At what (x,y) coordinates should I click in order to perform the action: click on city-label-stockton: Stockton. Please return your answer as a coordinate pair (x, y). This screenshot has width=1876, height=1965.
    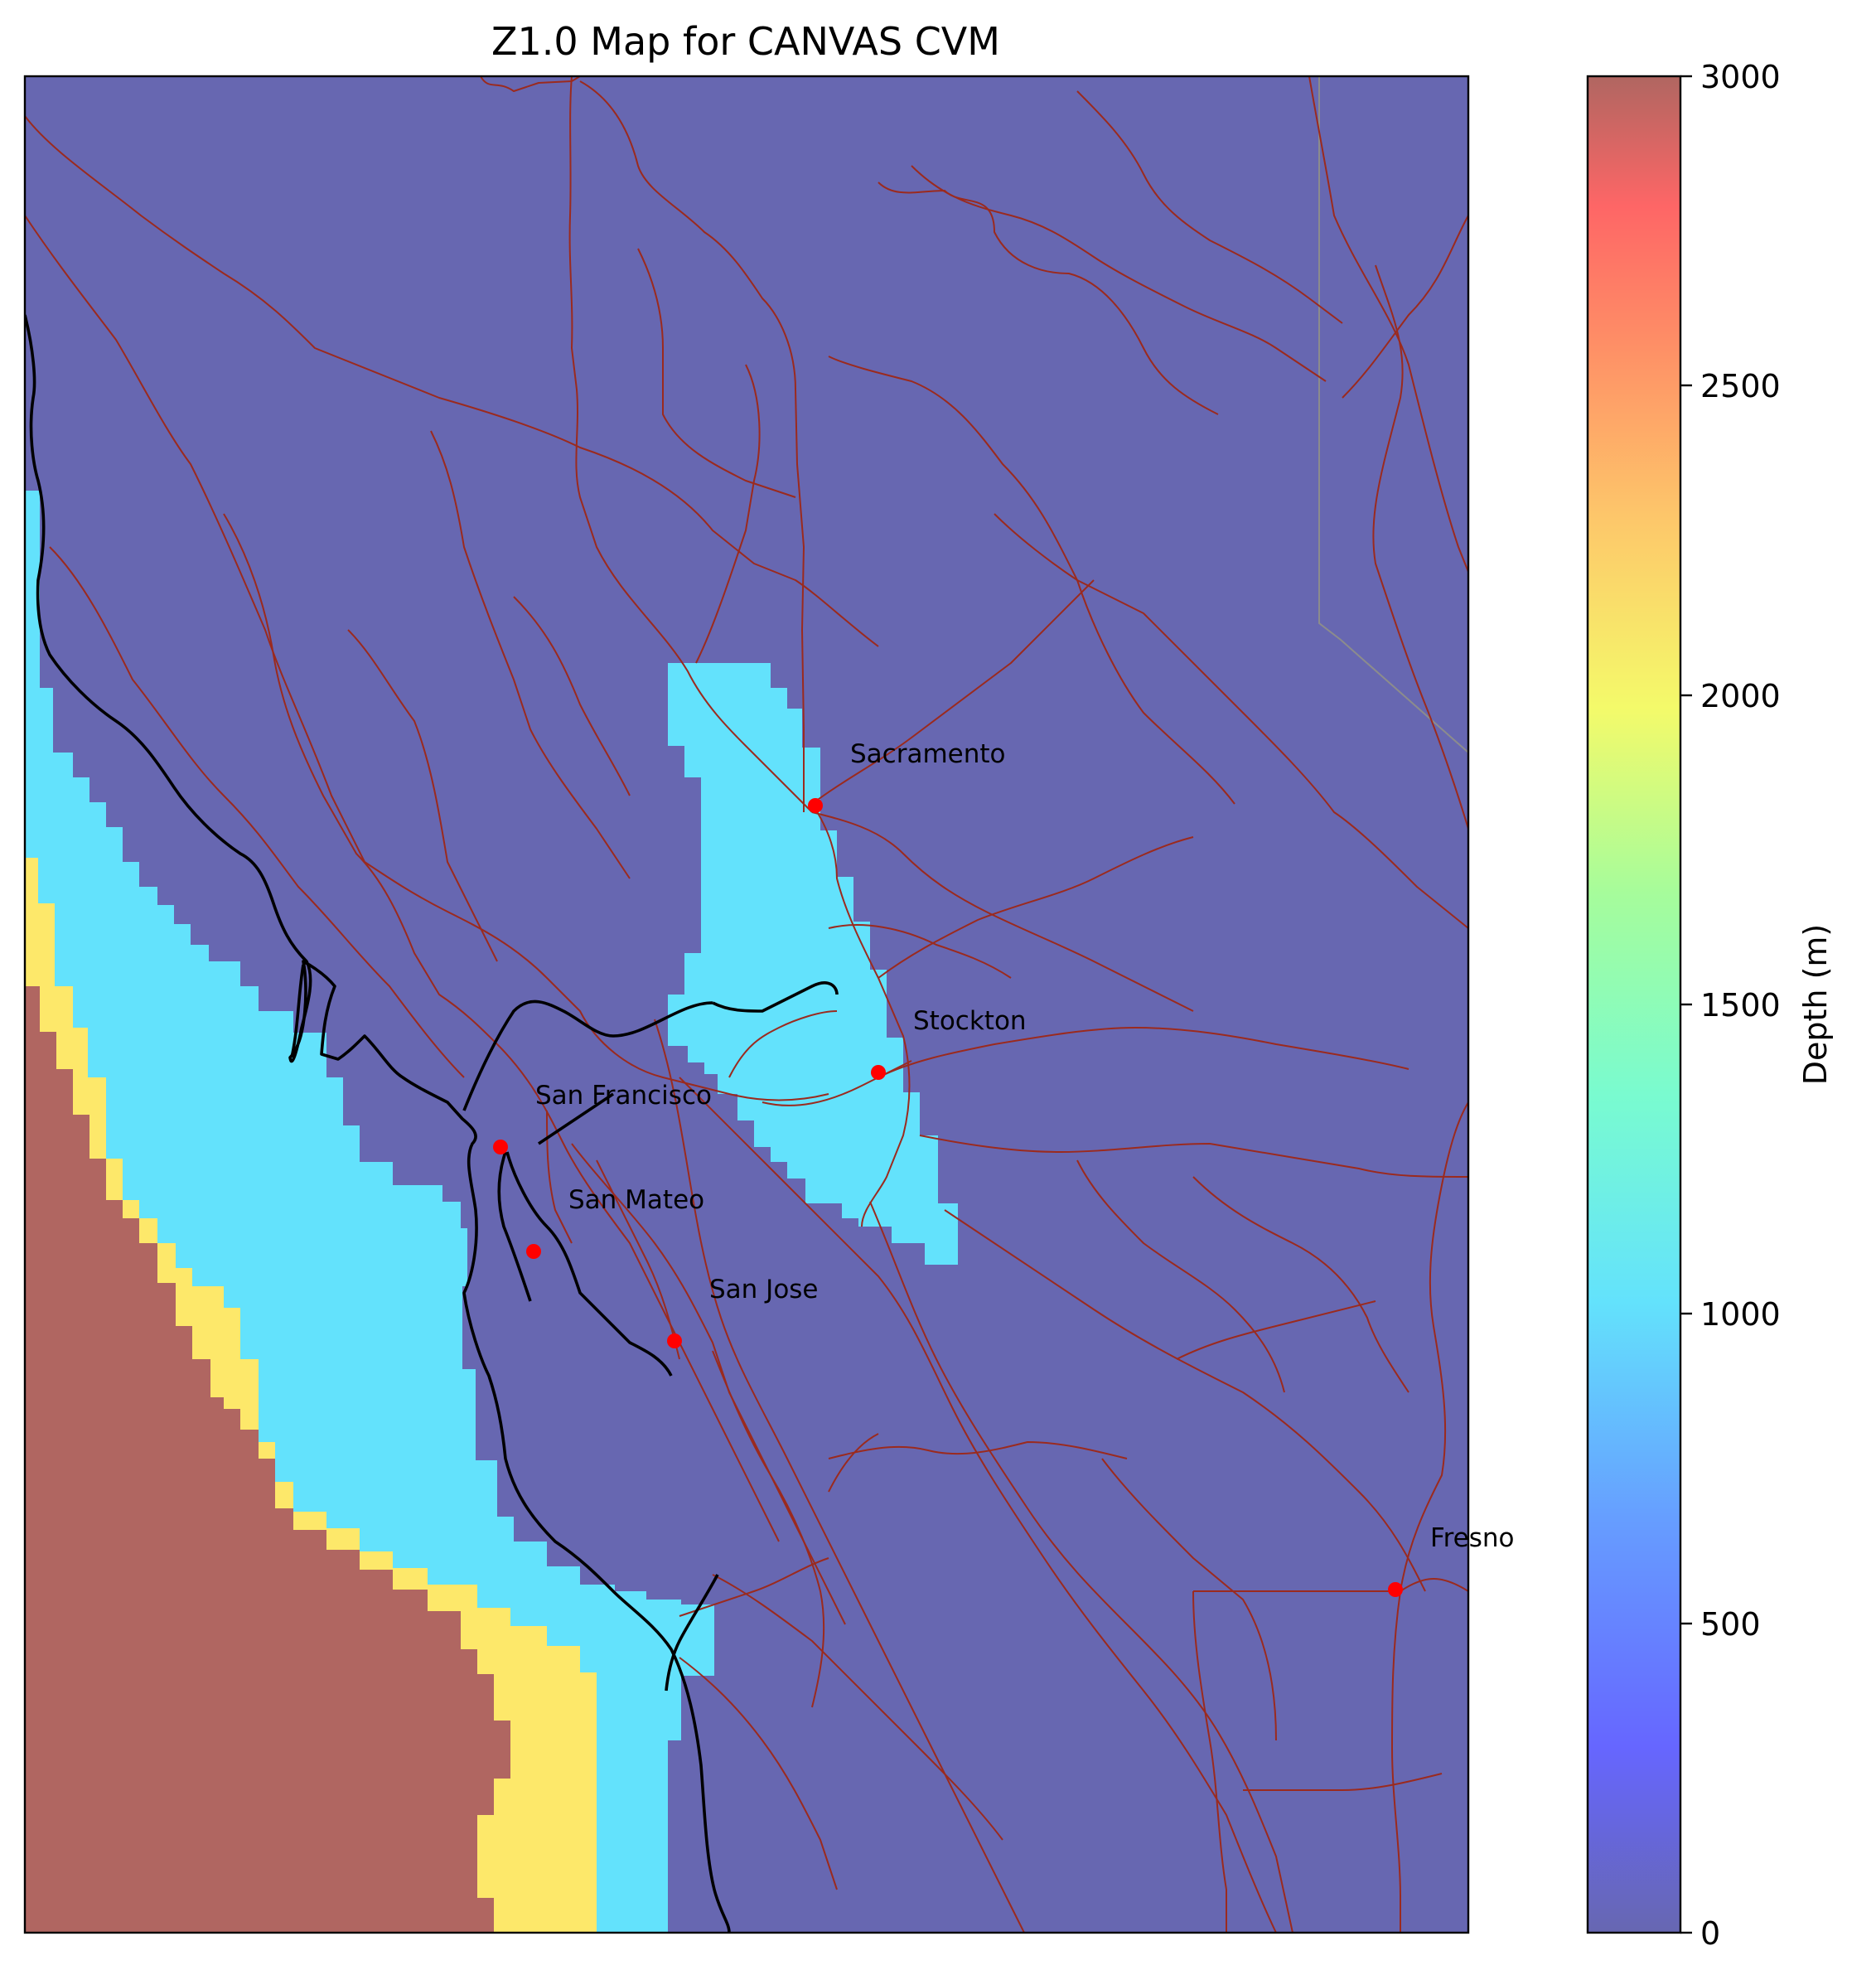
    Looking at the image, I should click on (970, 1021).